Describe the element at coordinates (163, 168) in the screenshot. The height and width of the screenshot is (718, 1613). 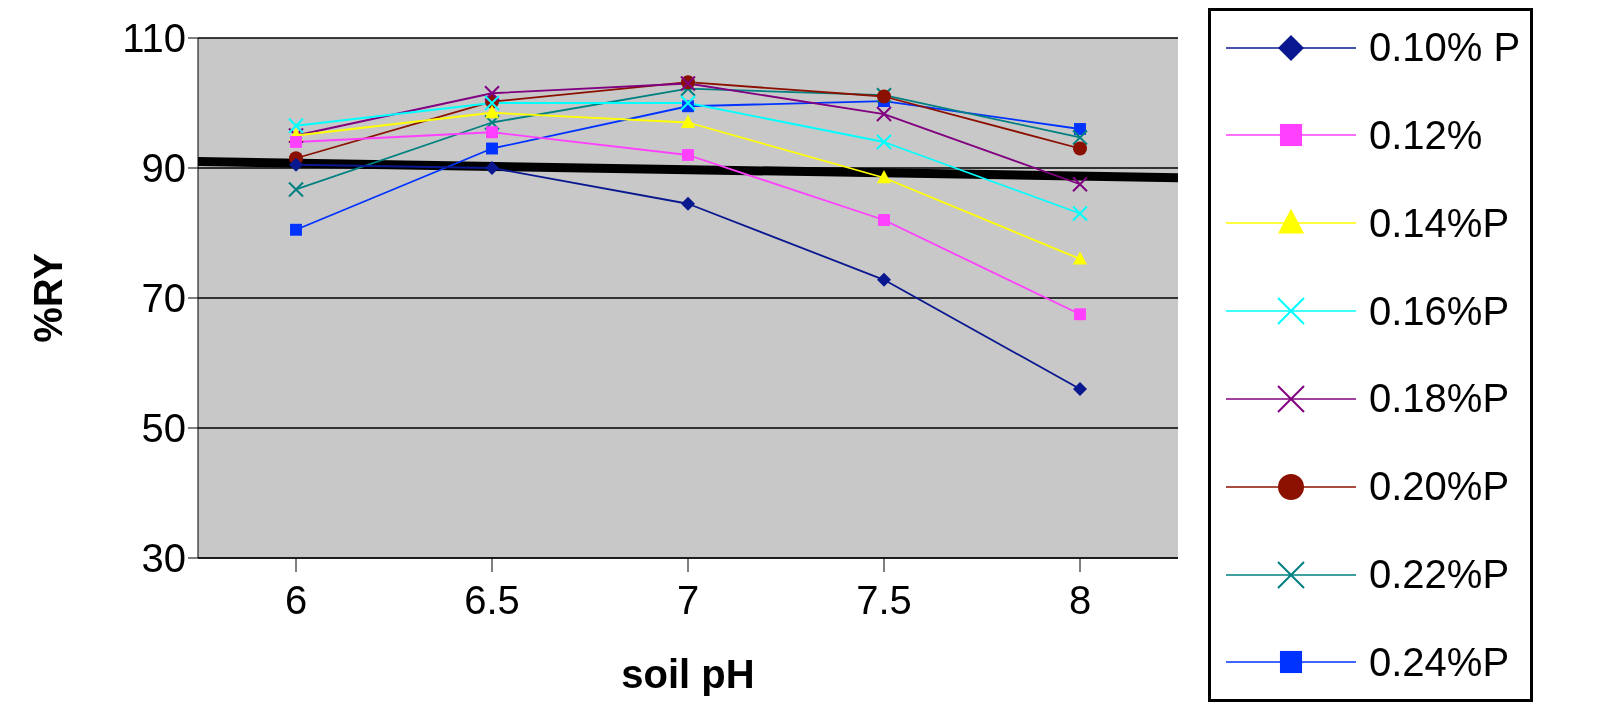
I see `y-tick-label: 90` at that location.